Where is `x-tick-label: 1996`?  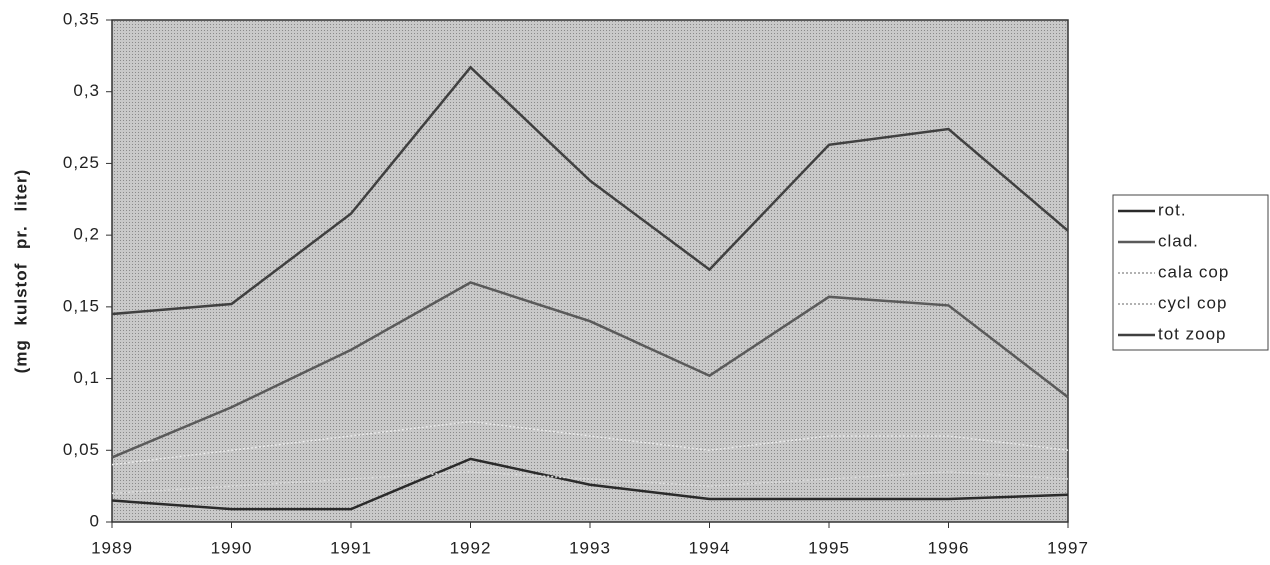 x-tick-label: 1996 is located at coordinates (949, 547).